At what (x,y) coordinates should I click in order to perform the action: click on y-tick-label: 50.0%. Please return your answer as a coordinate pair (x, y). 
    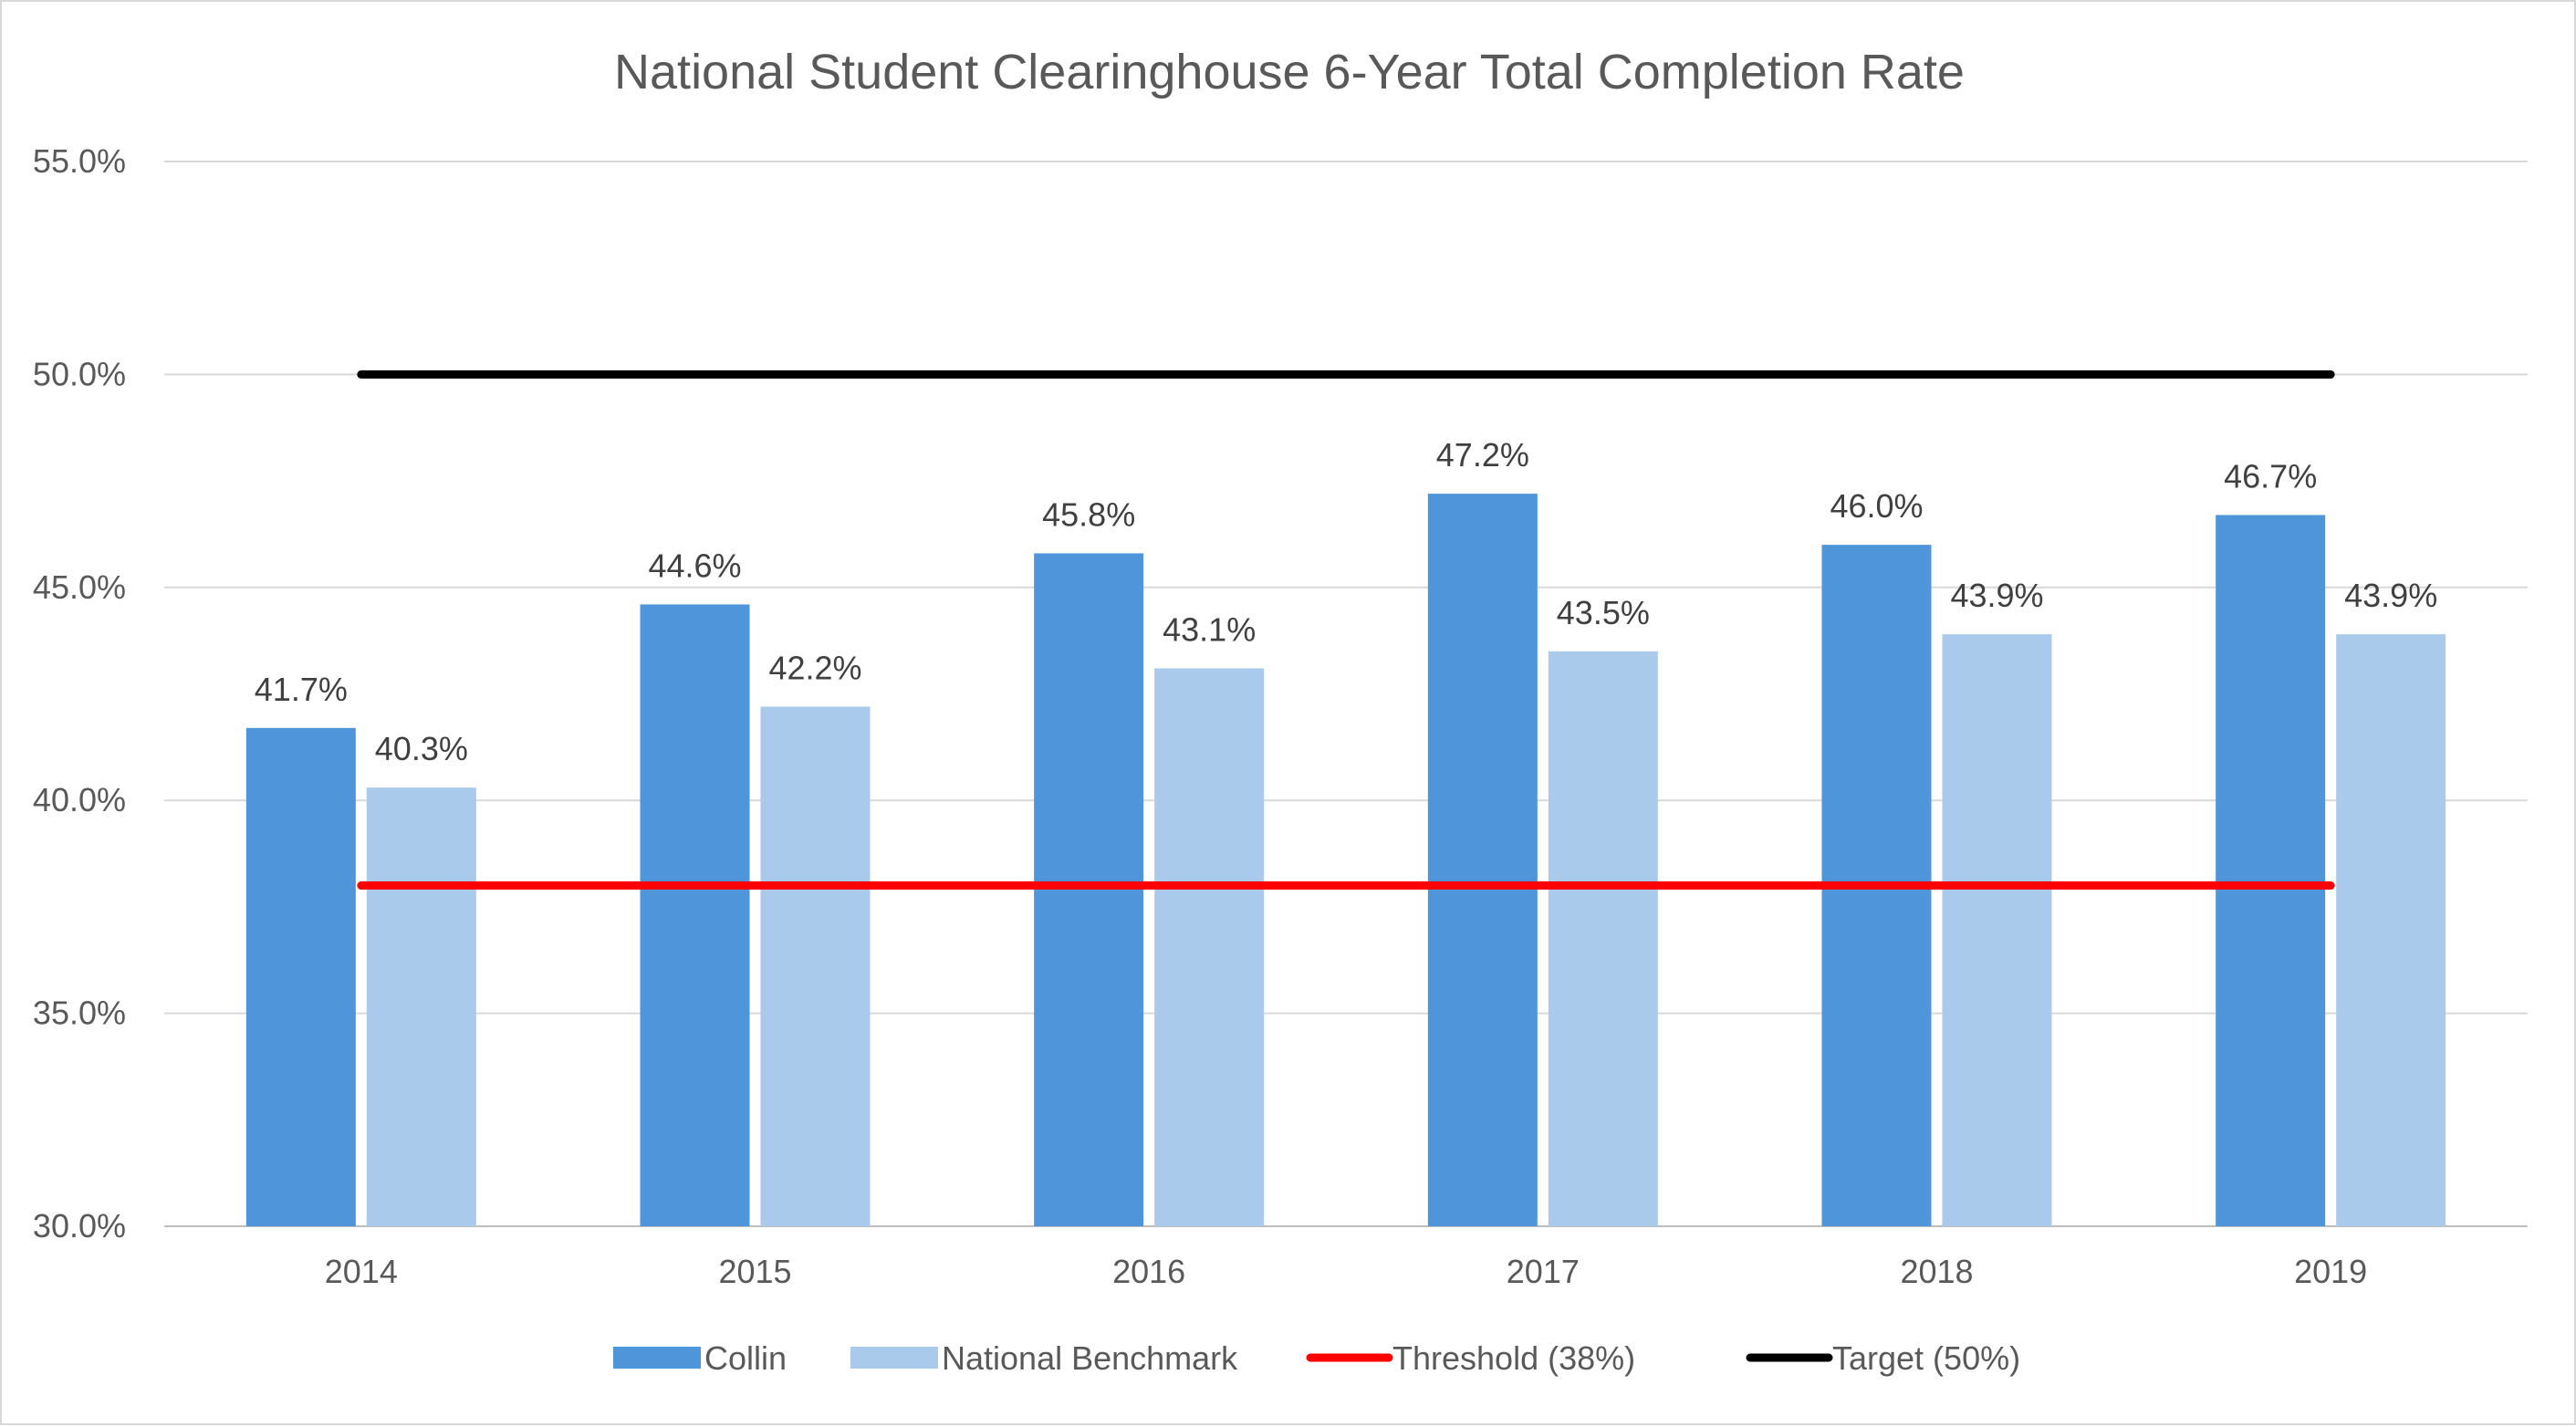
    Looking at the image, I should click on (79, 373).